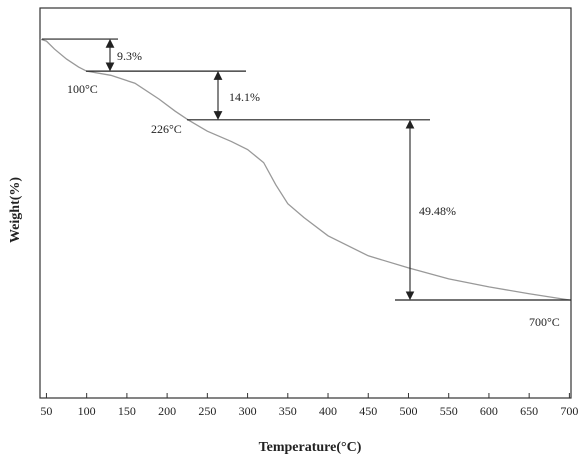 This screenshot has width=587, height=461. What do you see at coordinates (449, 411) in the screenshot?
I see `x-tick-label: 550` at bounding box center [449, 411].